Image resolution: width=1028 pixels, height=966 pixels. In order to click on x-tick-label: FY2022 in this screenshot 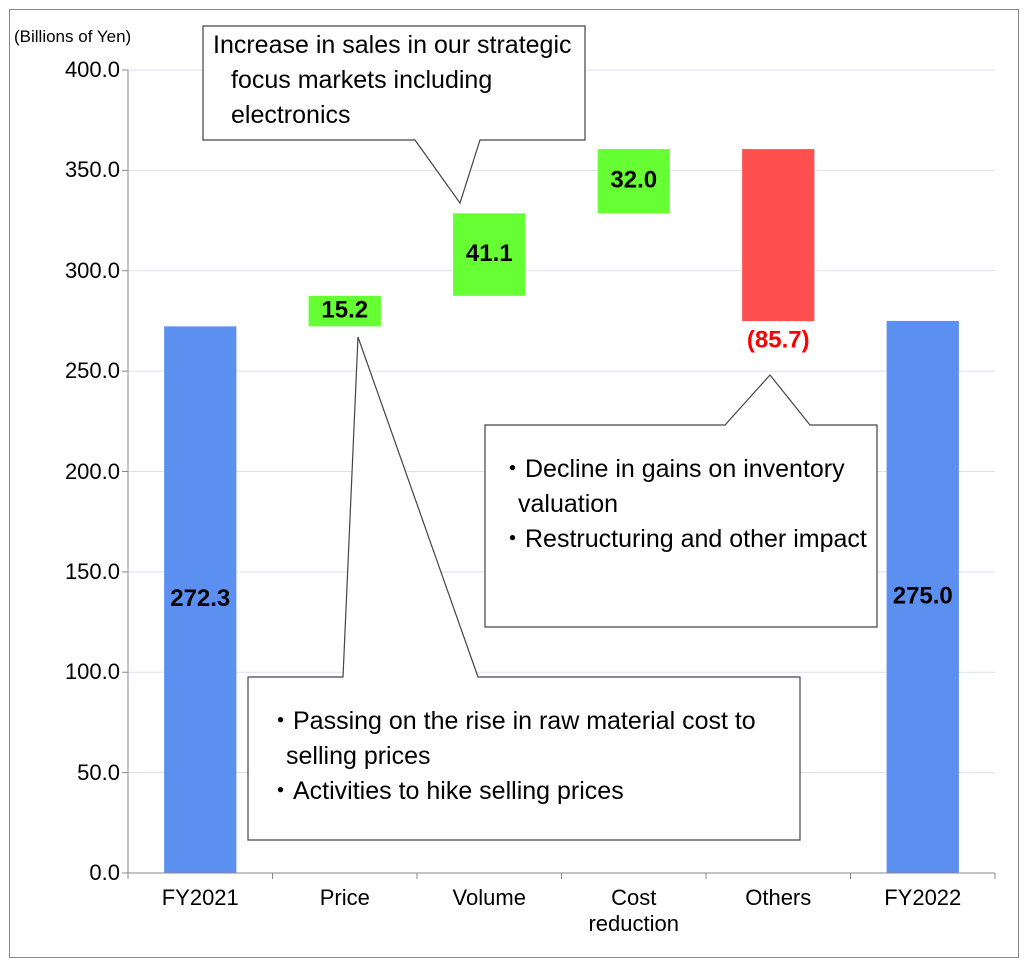, I will do `click(923, 897)`.